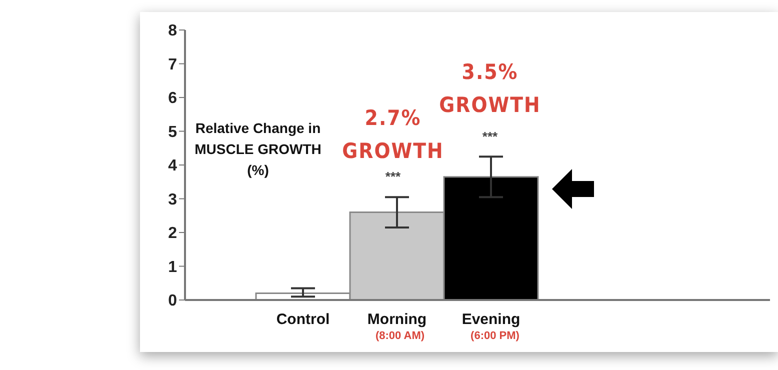 This screenshot has height=370, width=778. Describe the element at coordinates (173, 31) in the screenshot. I see `y-tick-label: 8` at that location.